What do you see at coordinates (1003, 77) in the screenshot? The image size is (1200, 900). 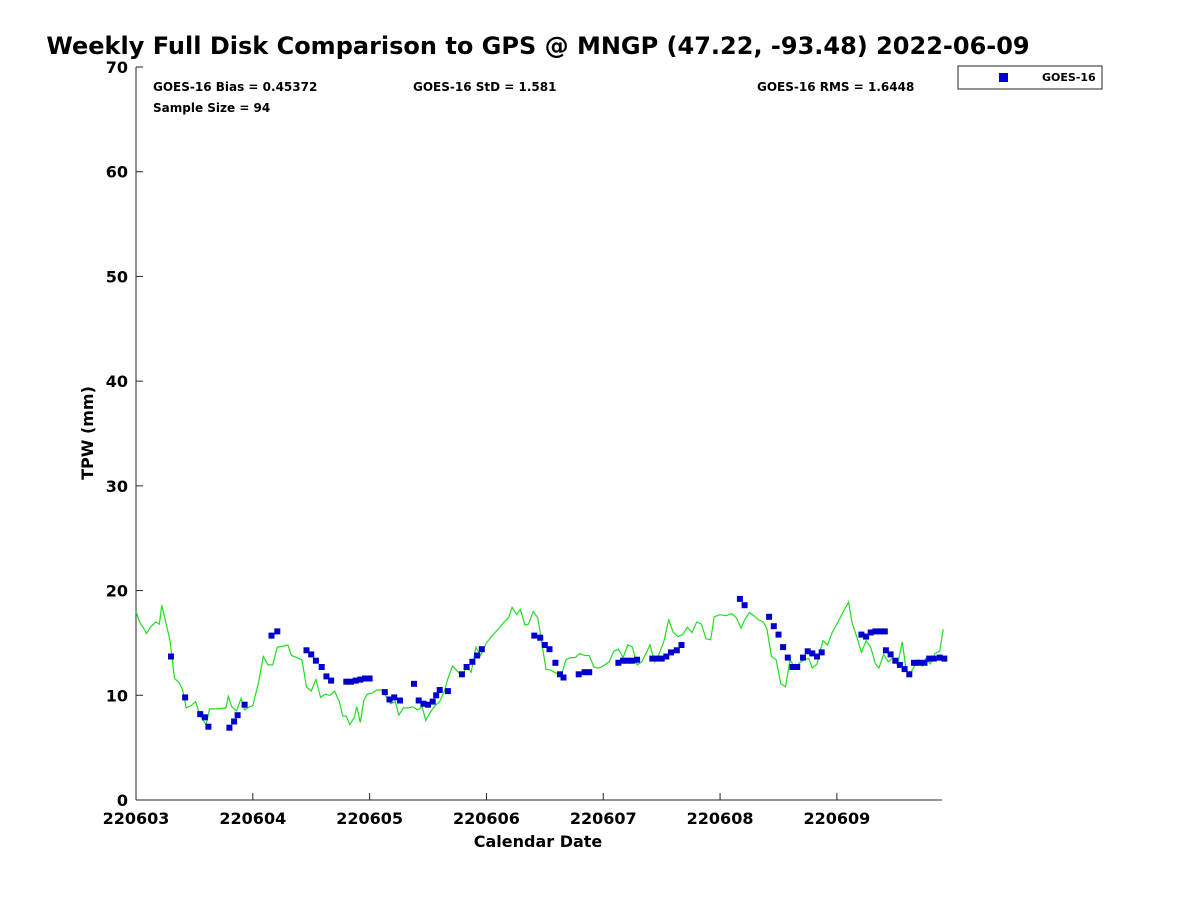 I see `legend-marker-goes16` at bounding box center [1003, 77].